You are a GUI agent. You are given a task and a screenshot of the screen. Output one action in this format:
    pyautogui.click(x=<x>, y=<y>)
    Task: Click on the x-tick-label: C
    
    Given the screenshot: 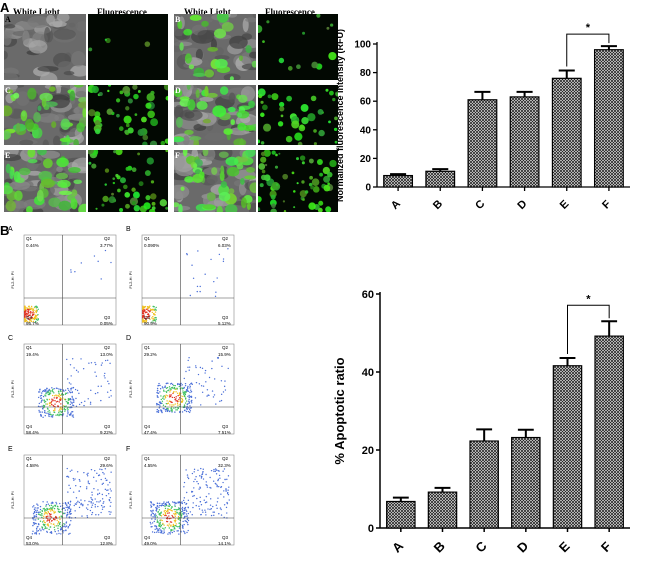 What is the action you would take?
    pyautogui.click(x=481, y=547)
    